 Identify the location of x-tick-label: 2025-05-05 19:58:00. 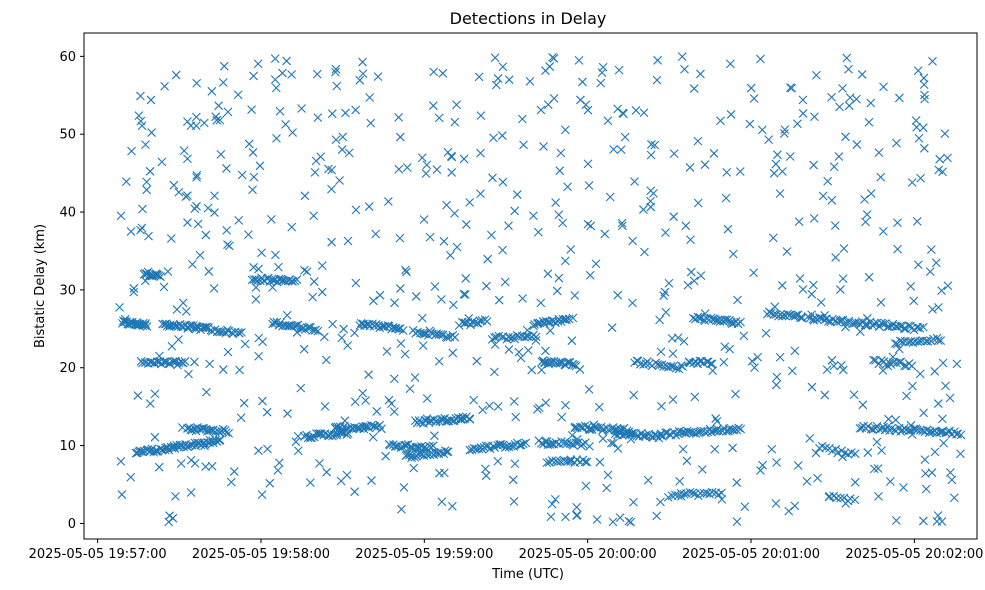
(261, 554).